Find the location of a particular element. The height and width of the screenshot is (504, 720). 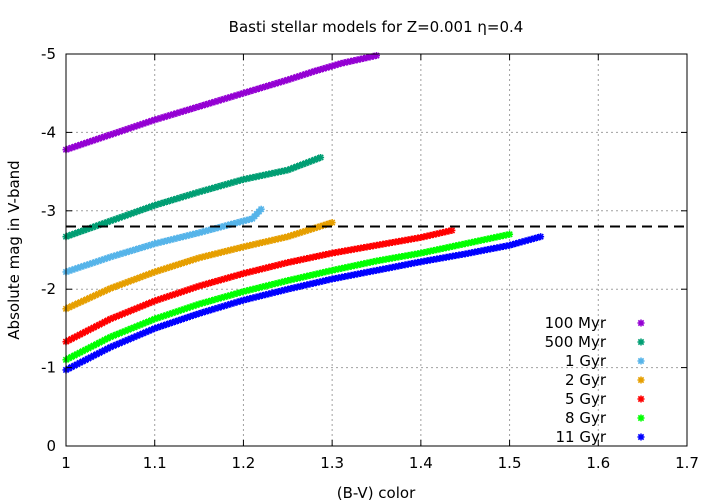

y-tick-label: -2 is located at coordinates (48, 289).